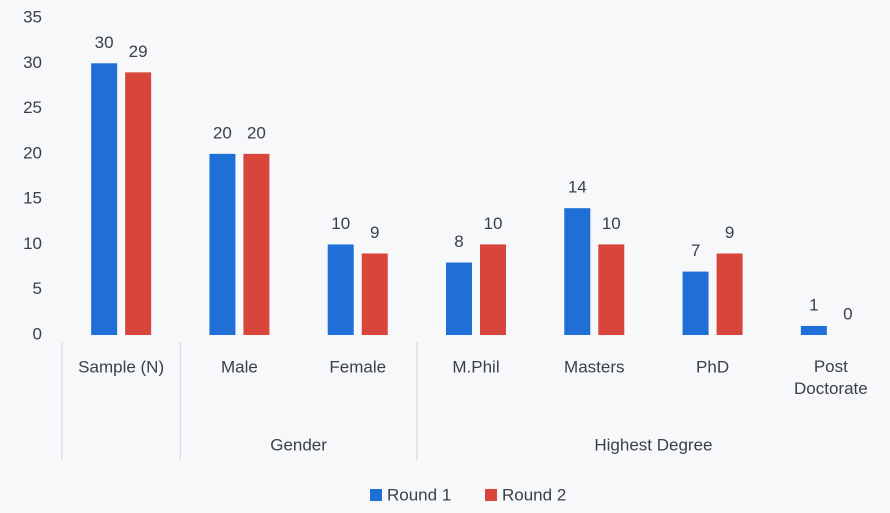 The image size is (890, 513). I want to click on y-tick-label: 10, so click(32, 243).